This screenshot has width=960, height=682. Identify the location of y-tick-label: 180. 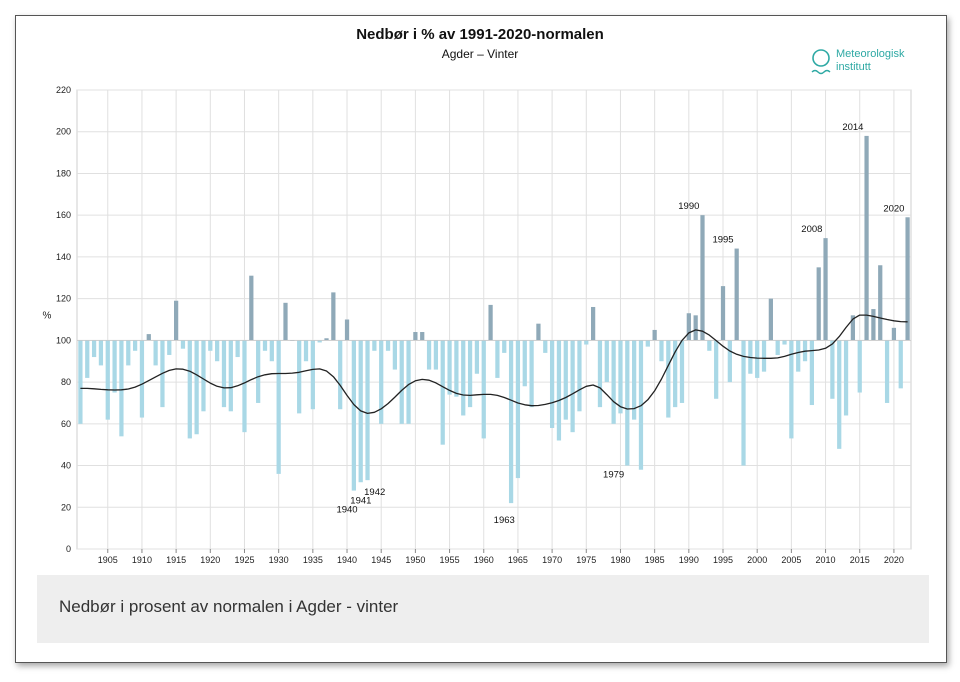
(63, 173).